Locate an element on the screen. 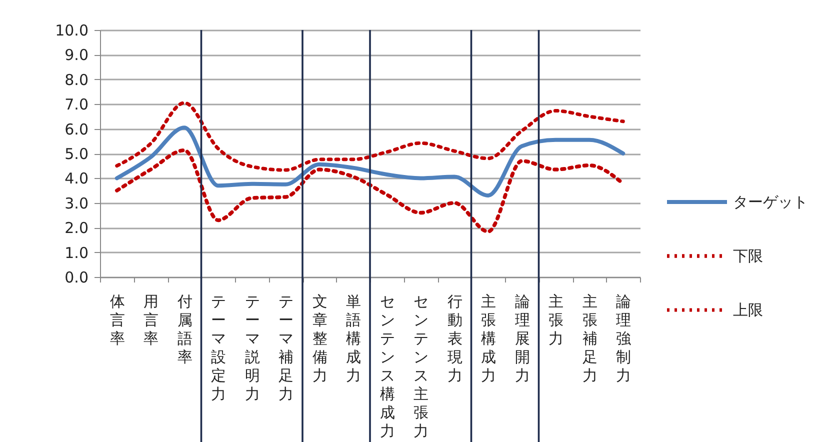 The height and width of the screenshot is (442, 833). y-tick-label: 5.0 is located at coordinates (76, 154).